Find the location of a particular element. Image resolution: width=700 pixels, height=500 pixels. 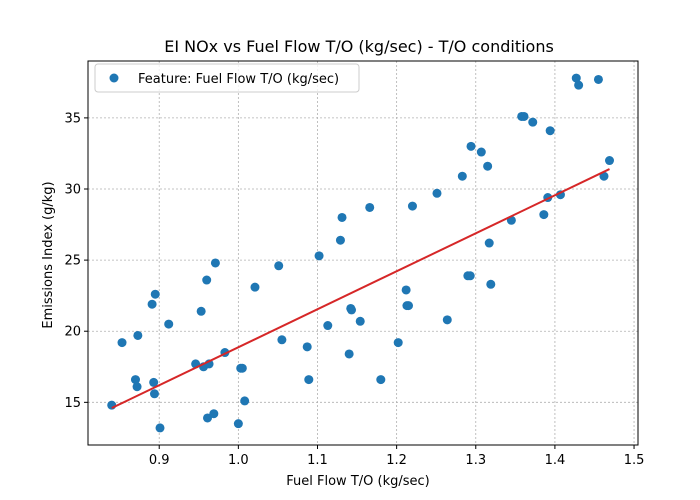

y-tick-label: 30 is located at coordinates (72, 190).